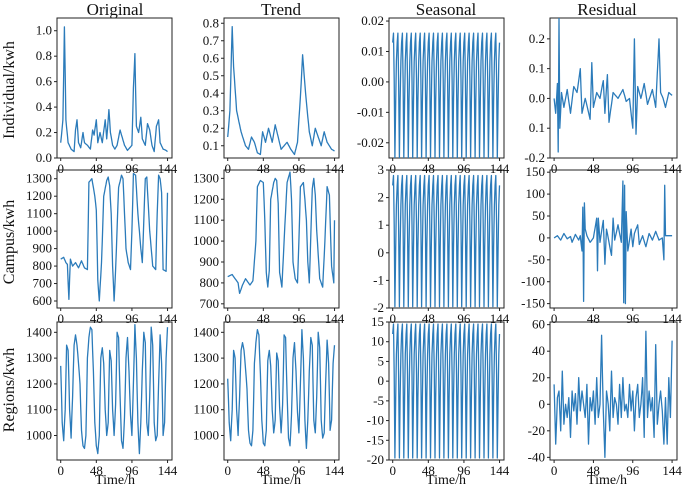  I want to click on y-tick-label: 1200, so click(39, 383).